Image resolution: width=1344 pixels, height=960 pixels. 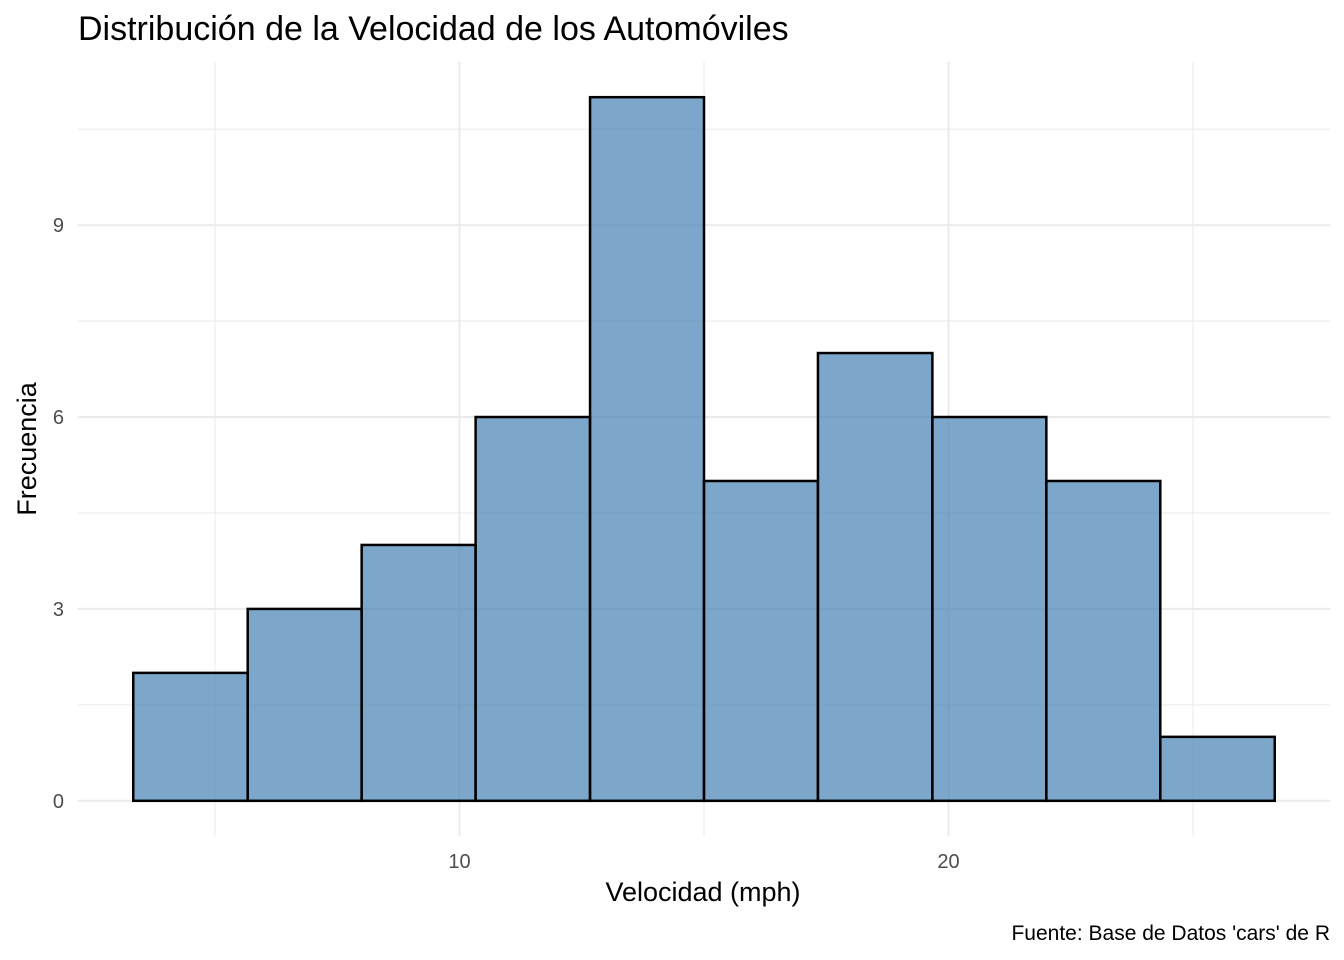 What do you see at coordinates (948, 862) in the screenshot?
I see `x-tick-label: 20` at bounding box center [948, 862].